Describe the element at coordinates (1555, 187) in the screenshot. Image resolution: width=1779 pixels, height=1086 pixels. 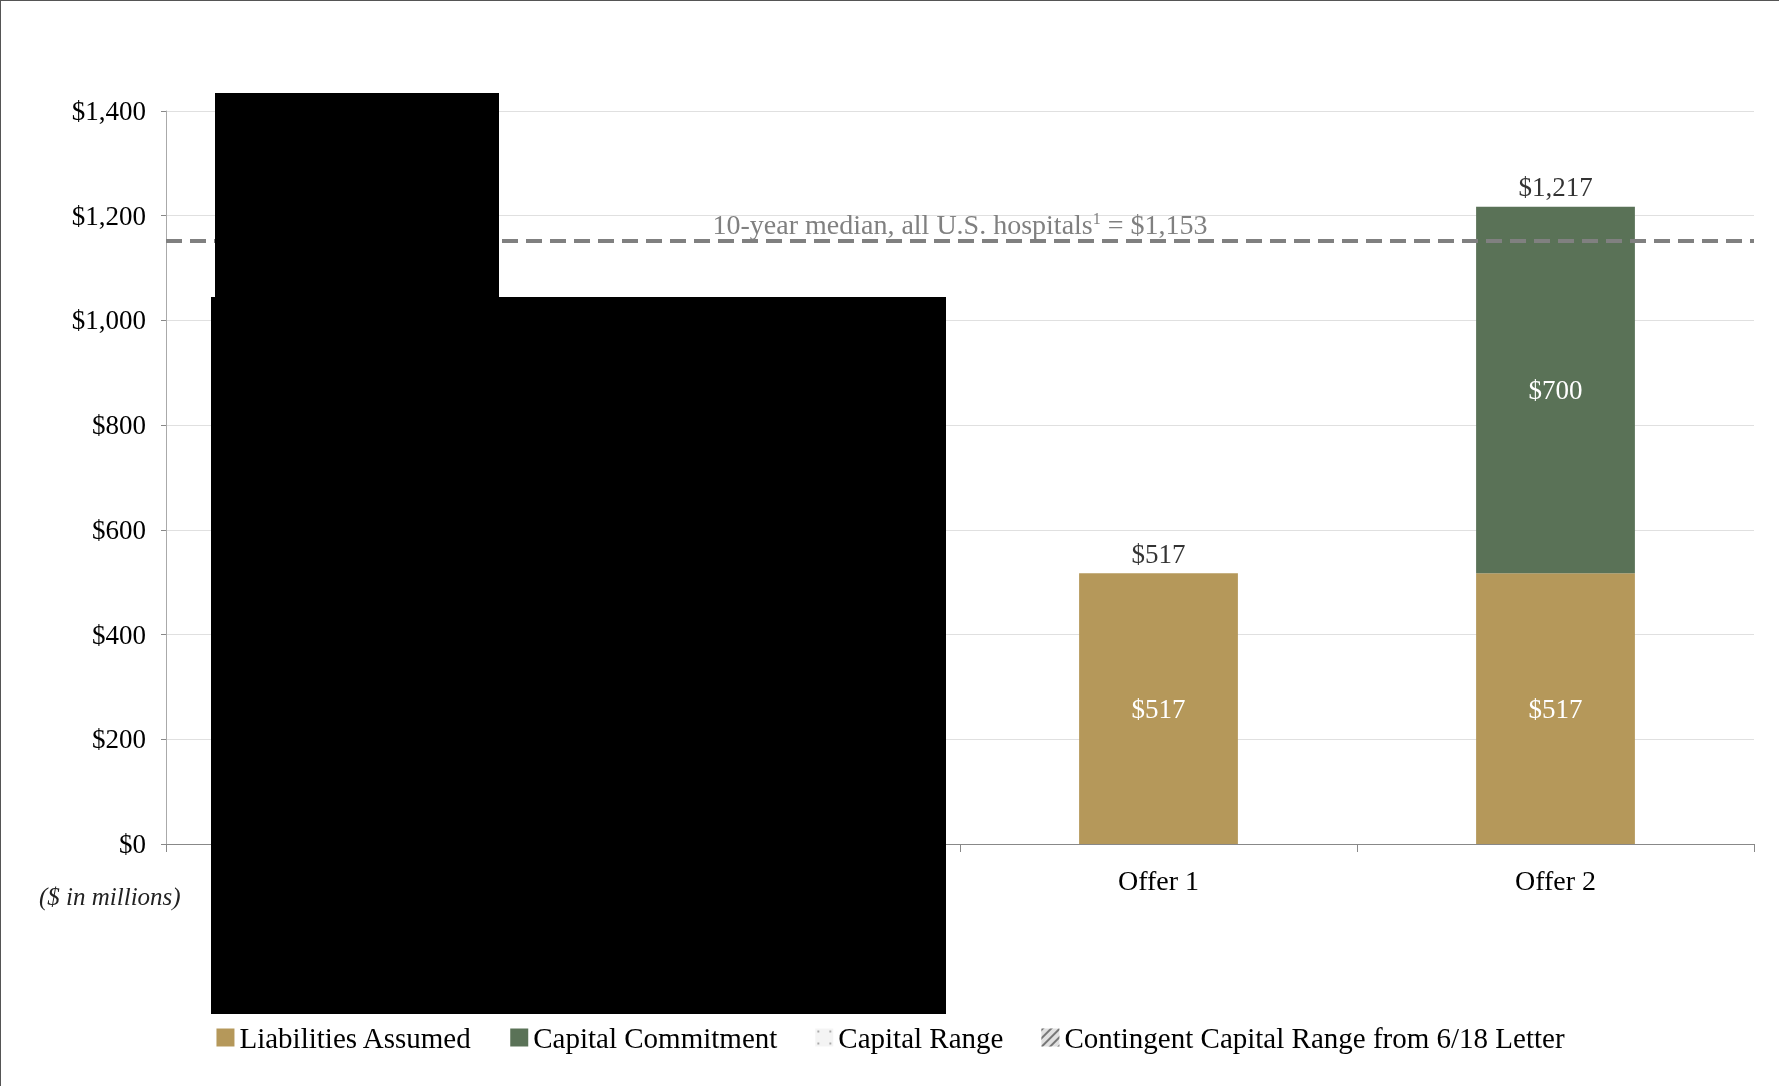
I see `total-label: $1,217` at that location.